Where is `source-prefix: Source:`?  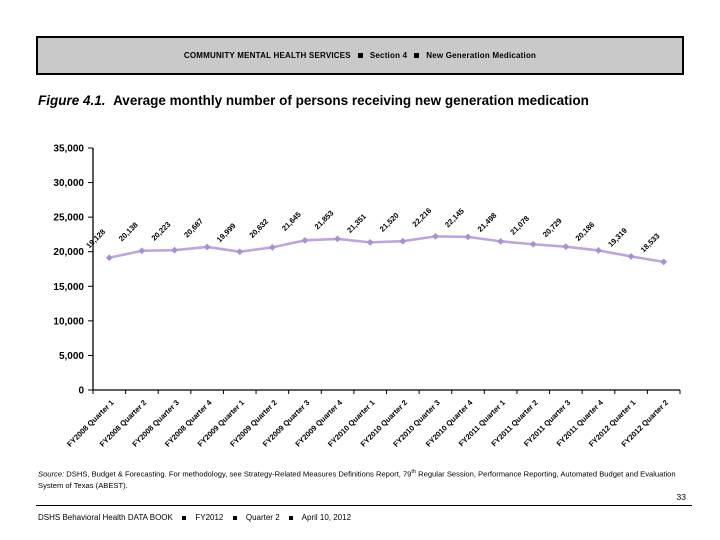 source-prefix: Source: is located at coordinates (51, 474).